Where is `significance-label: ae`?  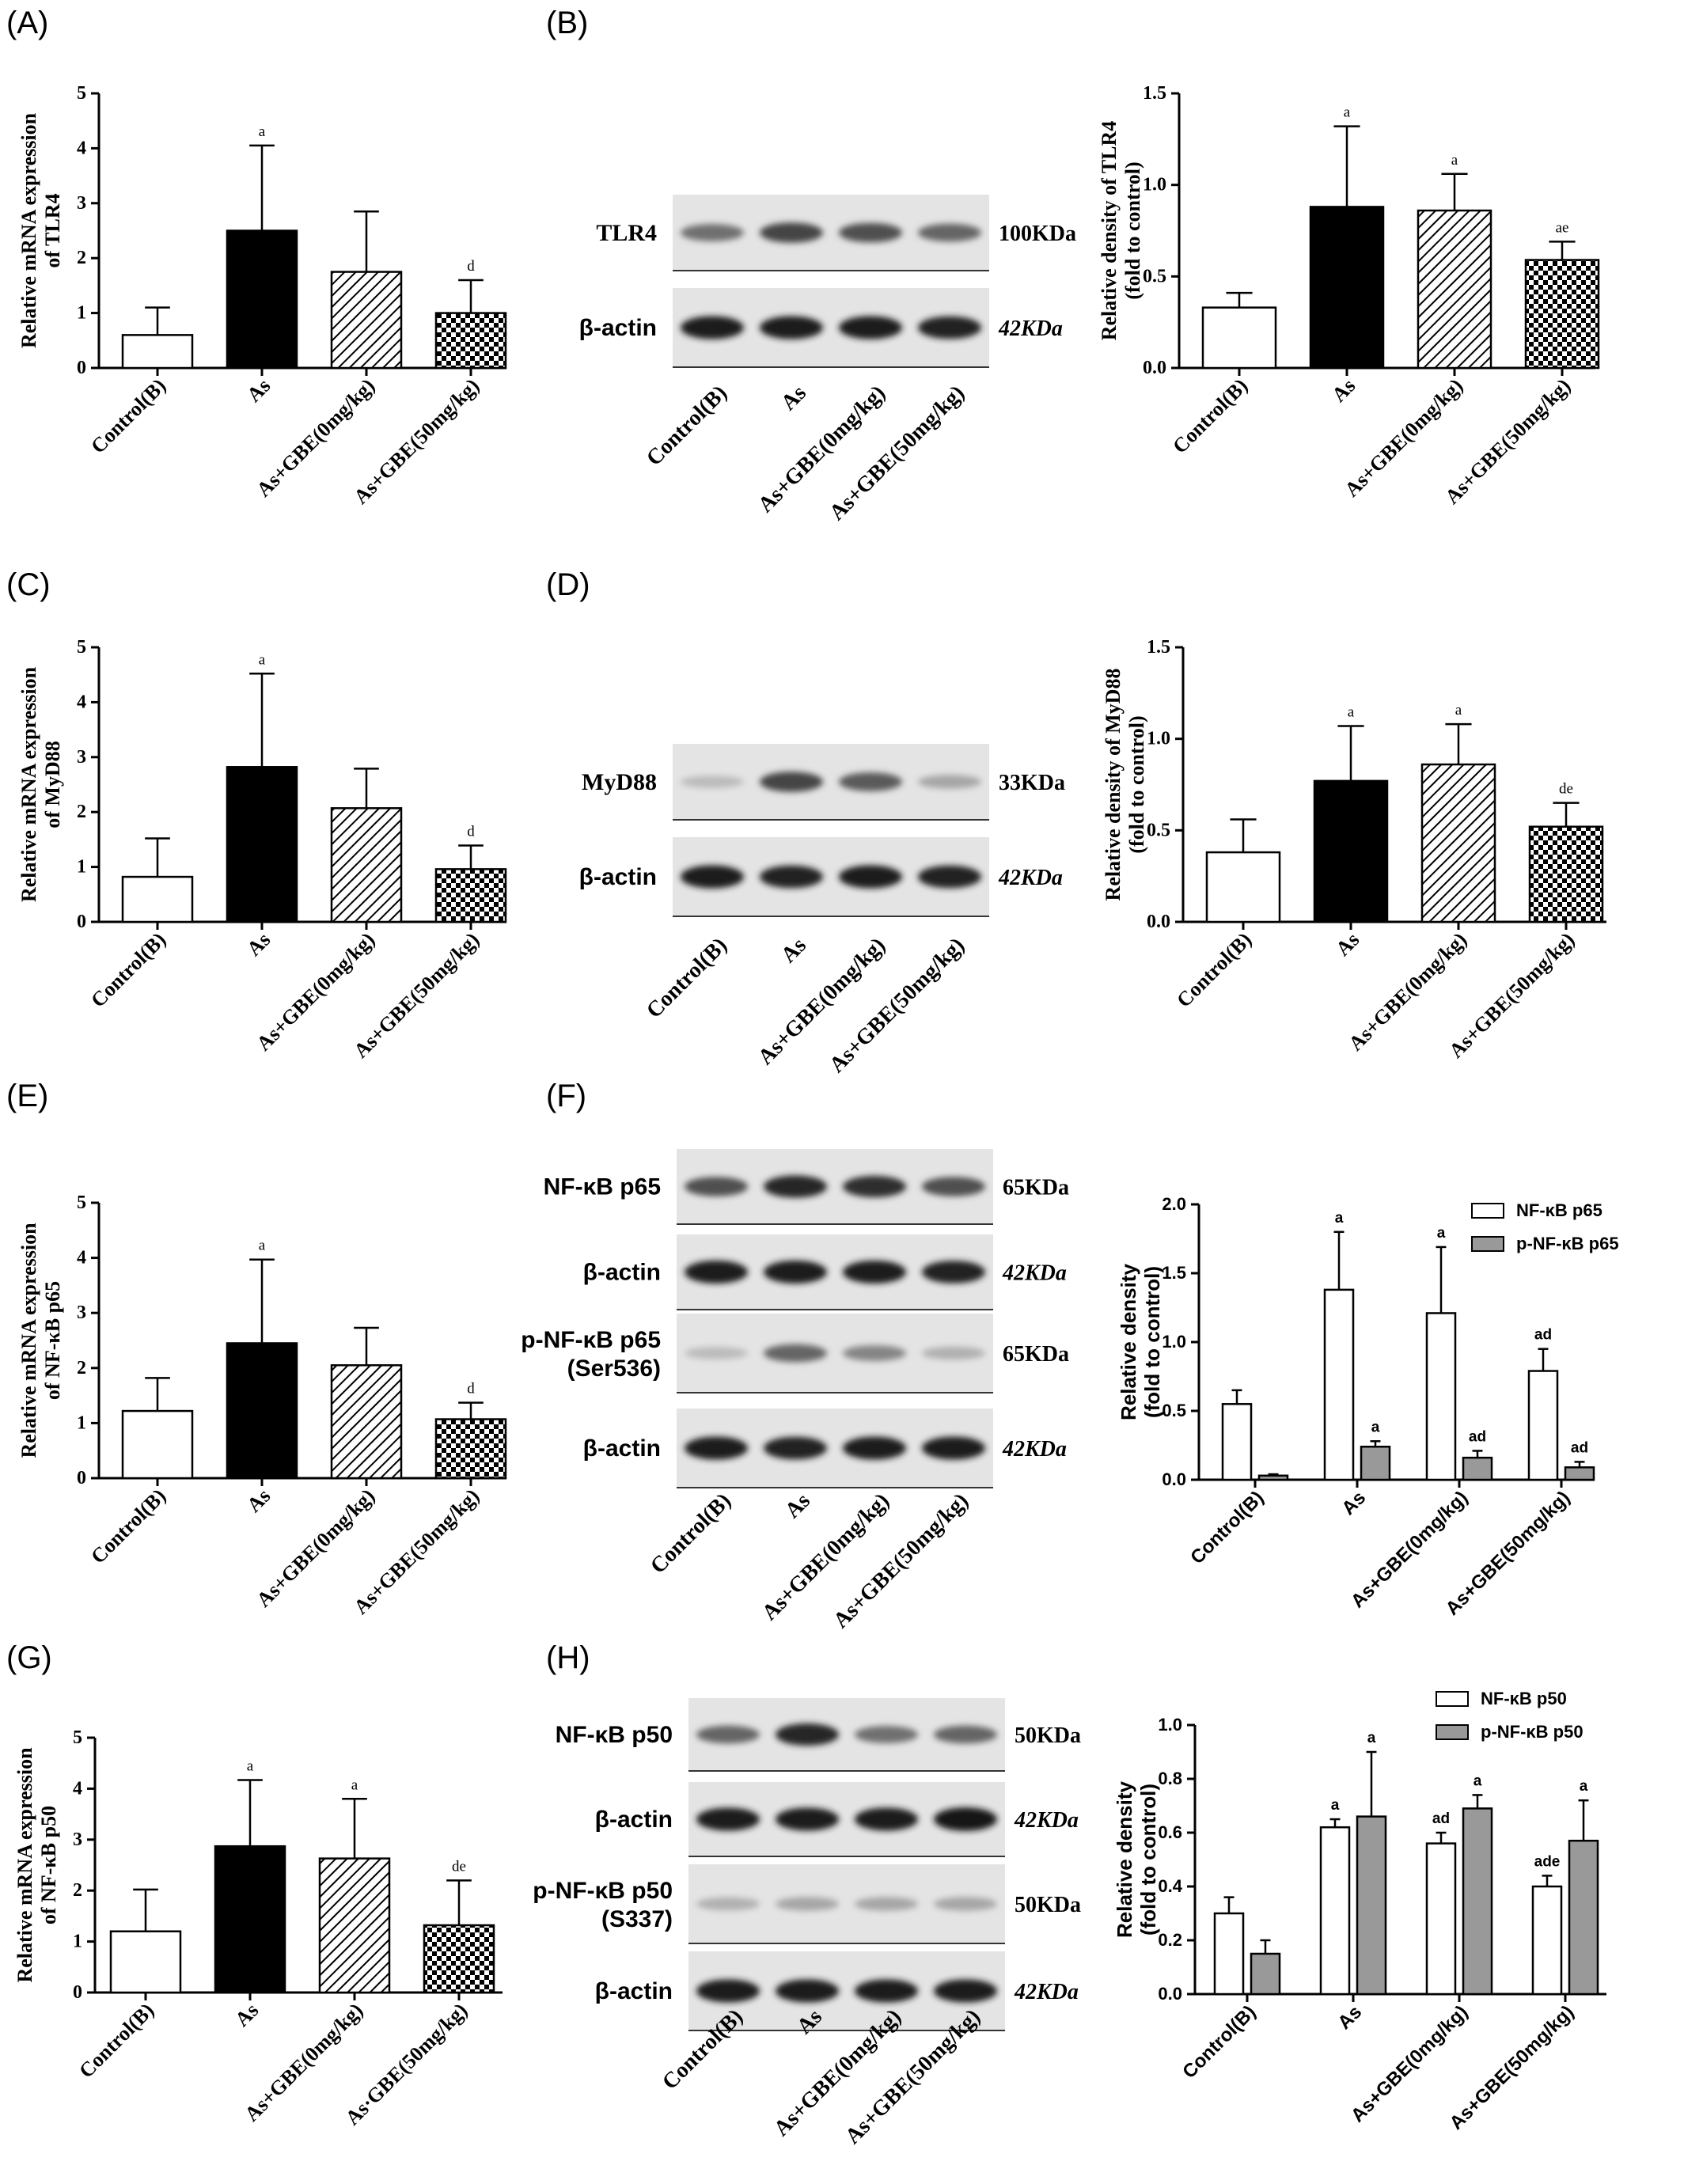 significance-label: ae is located at coordinates (1562, 227).